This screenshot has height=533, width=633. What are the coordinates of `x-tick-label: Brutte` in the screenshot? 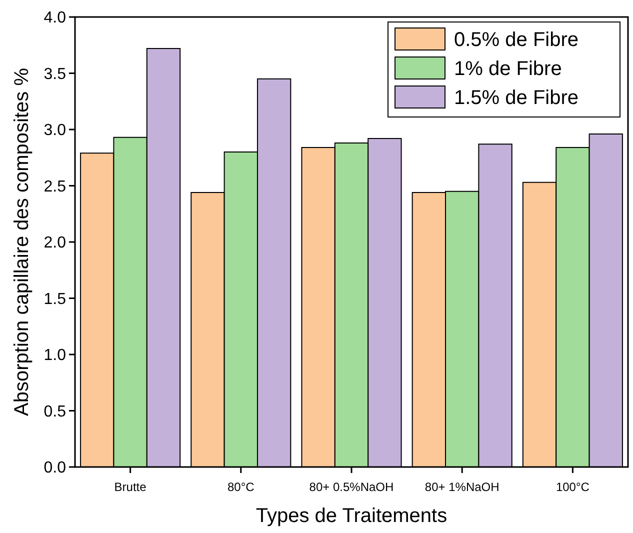 It's located at (130, 487).